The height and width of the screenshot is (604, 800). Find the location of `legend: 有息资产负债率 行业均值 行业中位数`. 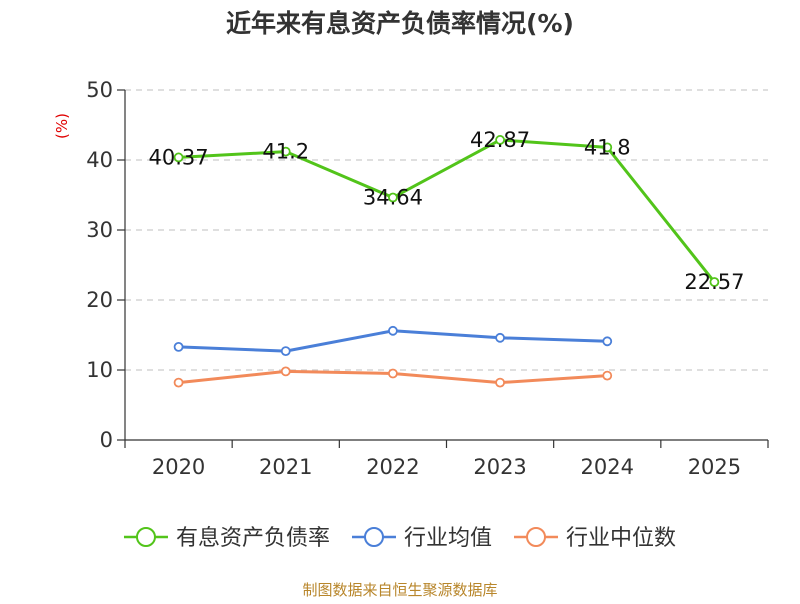

legend: 有息资产负债率 行业均值 行业中位数 is located at coordinates (399, 538).